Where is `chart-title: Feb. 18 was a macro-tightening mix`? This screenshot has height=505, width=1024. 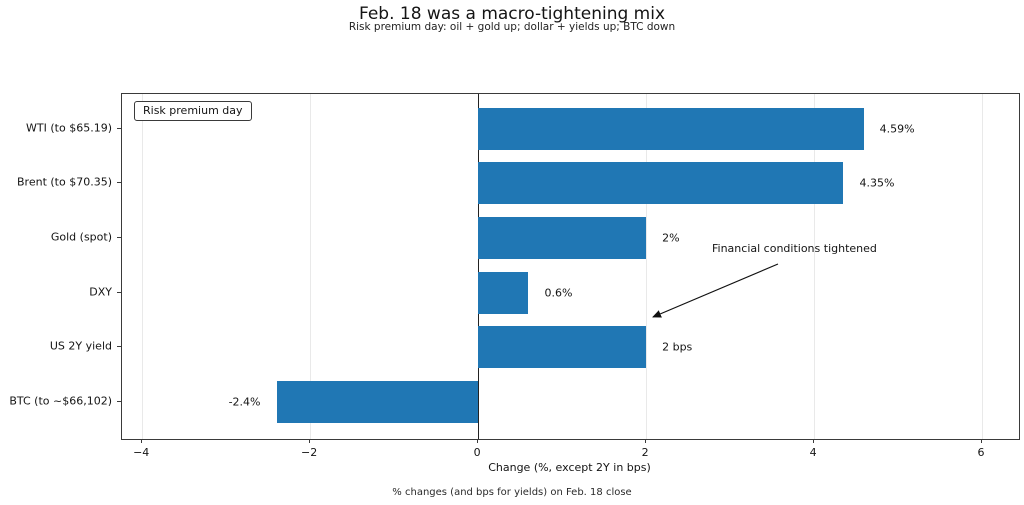
chart-title: Feb. 18 was a macro-tightening mix is located at coordinates (512, 14).